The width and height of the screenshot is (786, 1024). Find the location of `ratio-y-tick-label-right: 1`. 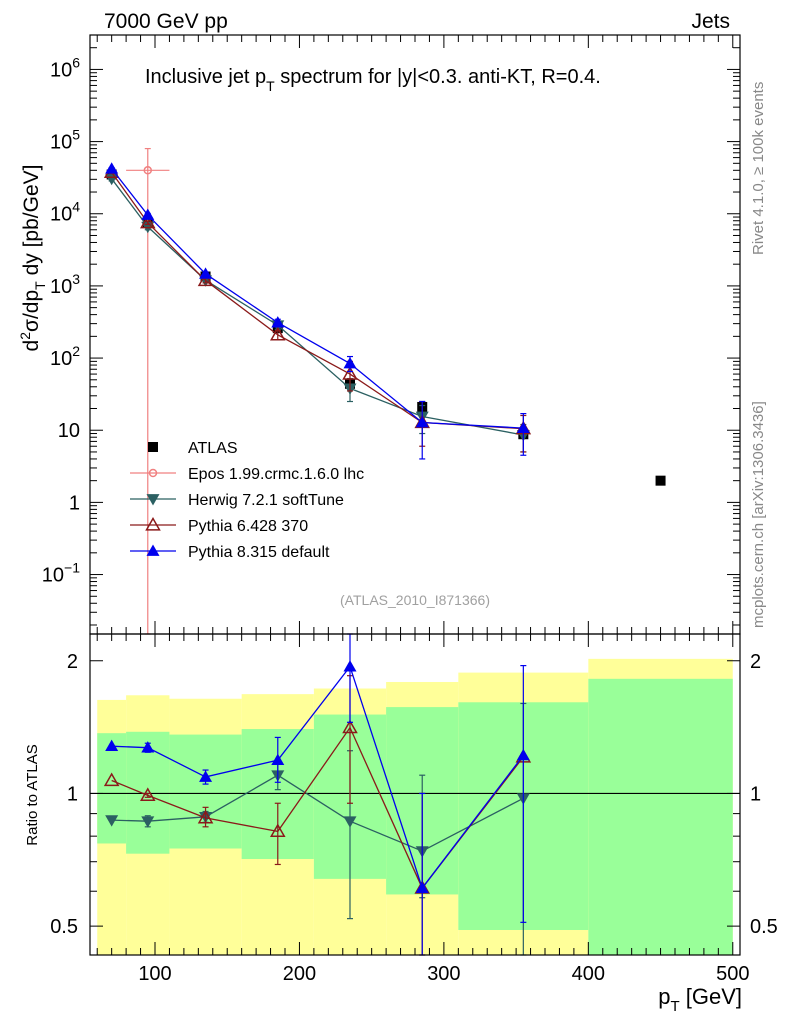

ratio-y-tick-label-right: 1 is located at coordinates (755, 794).